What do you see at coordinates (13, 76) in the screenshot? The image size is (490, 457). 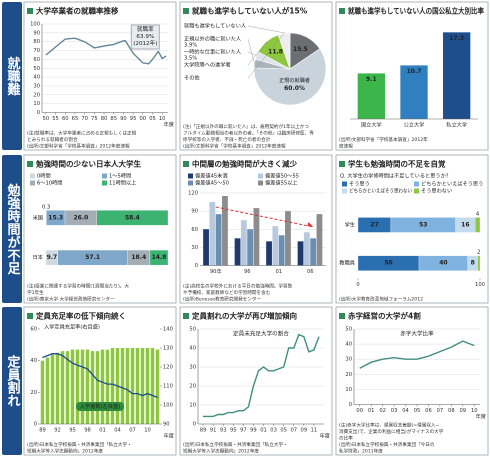 I see `section-label: 就職難` at bounding box center [13, 76].